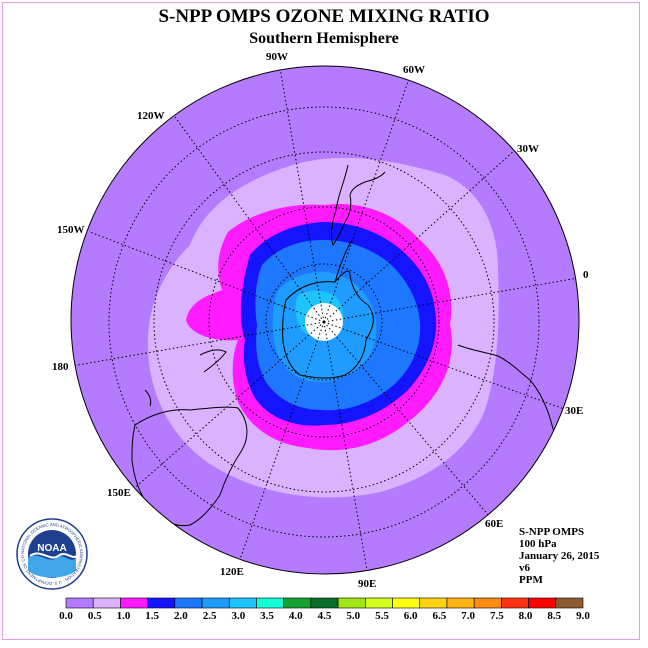 The height and width of the screenshot is (648, 648). What do you see at coordinates (554, 616) in the screenshot?
I see `colorbar-tick-label: 8.5` at bounding box center [554, 616].